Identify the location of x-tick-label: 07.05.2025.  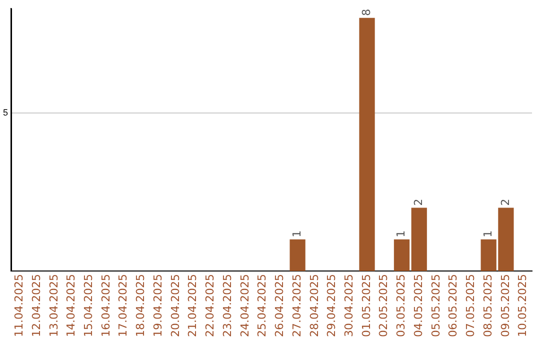
(471, 306).